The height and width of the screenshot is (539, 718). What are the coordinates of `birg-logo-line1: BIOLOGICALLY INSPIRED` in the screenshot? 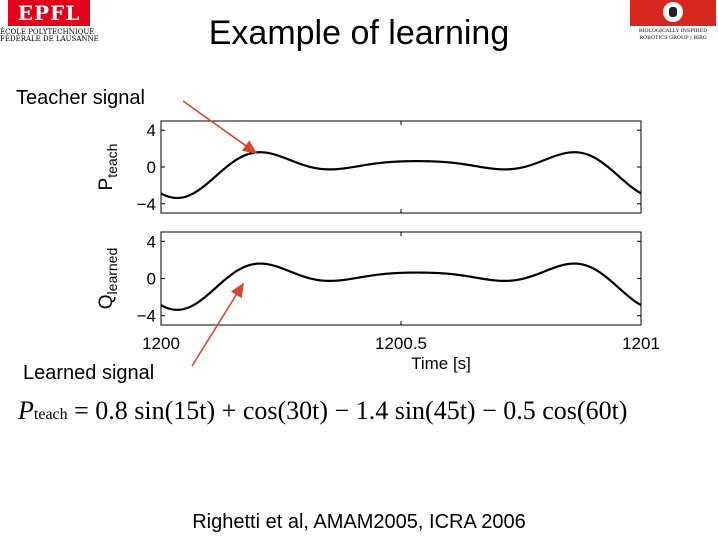 It's located at (673, 31).